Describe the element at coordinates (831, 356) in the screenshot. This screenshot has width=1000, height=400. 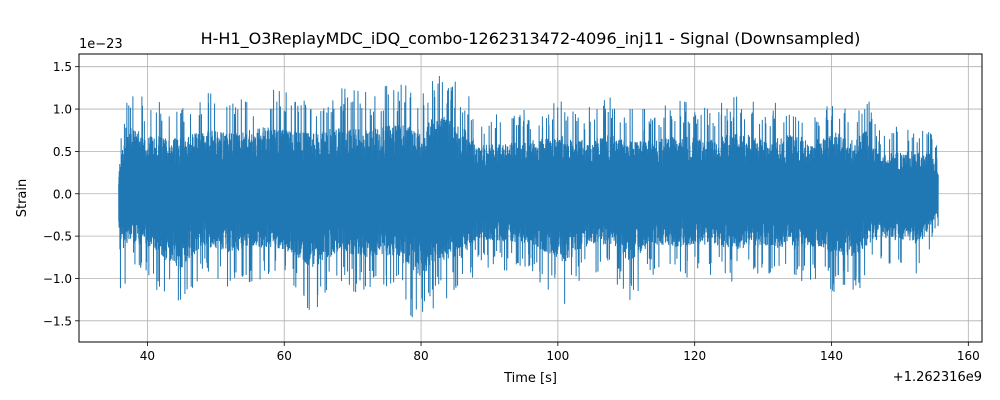
I see `x-tick-label: 140` at that location.